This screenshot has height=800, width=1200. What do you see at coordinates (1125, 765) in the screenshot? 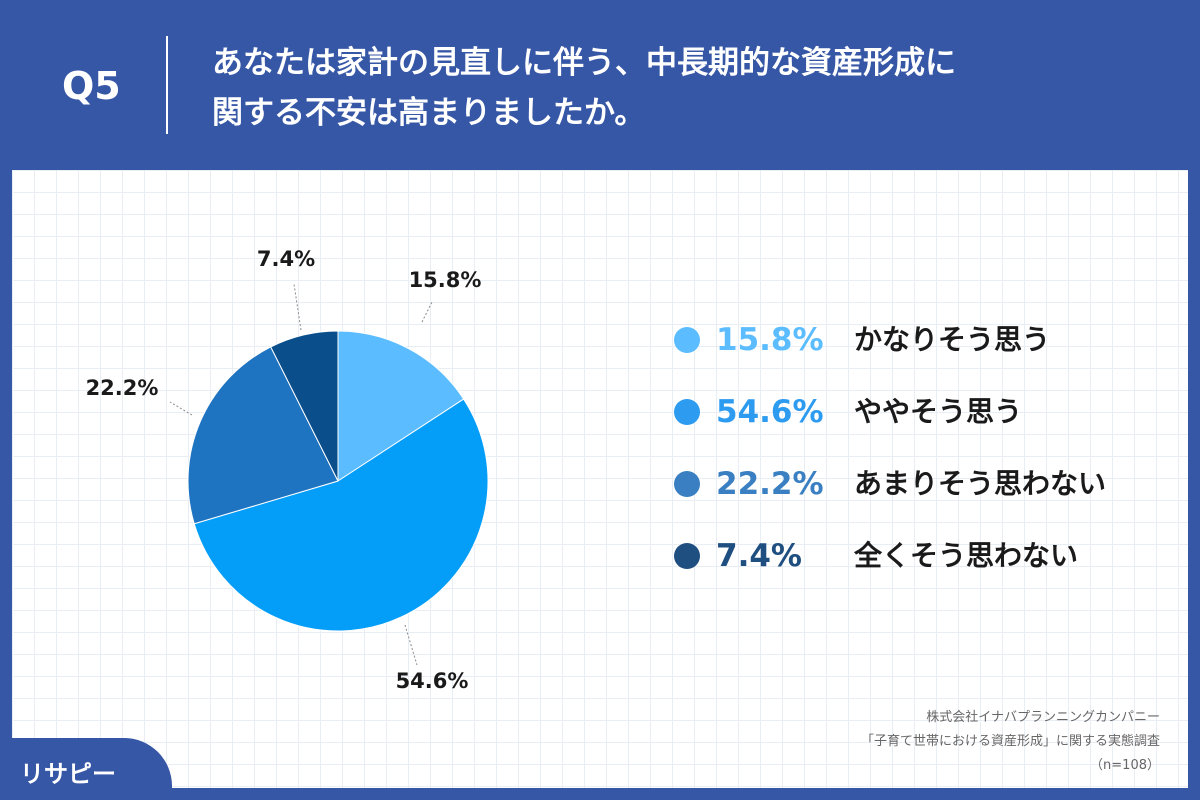
I see `source-sample: （n=108）` at bounding box center [1125, 765].